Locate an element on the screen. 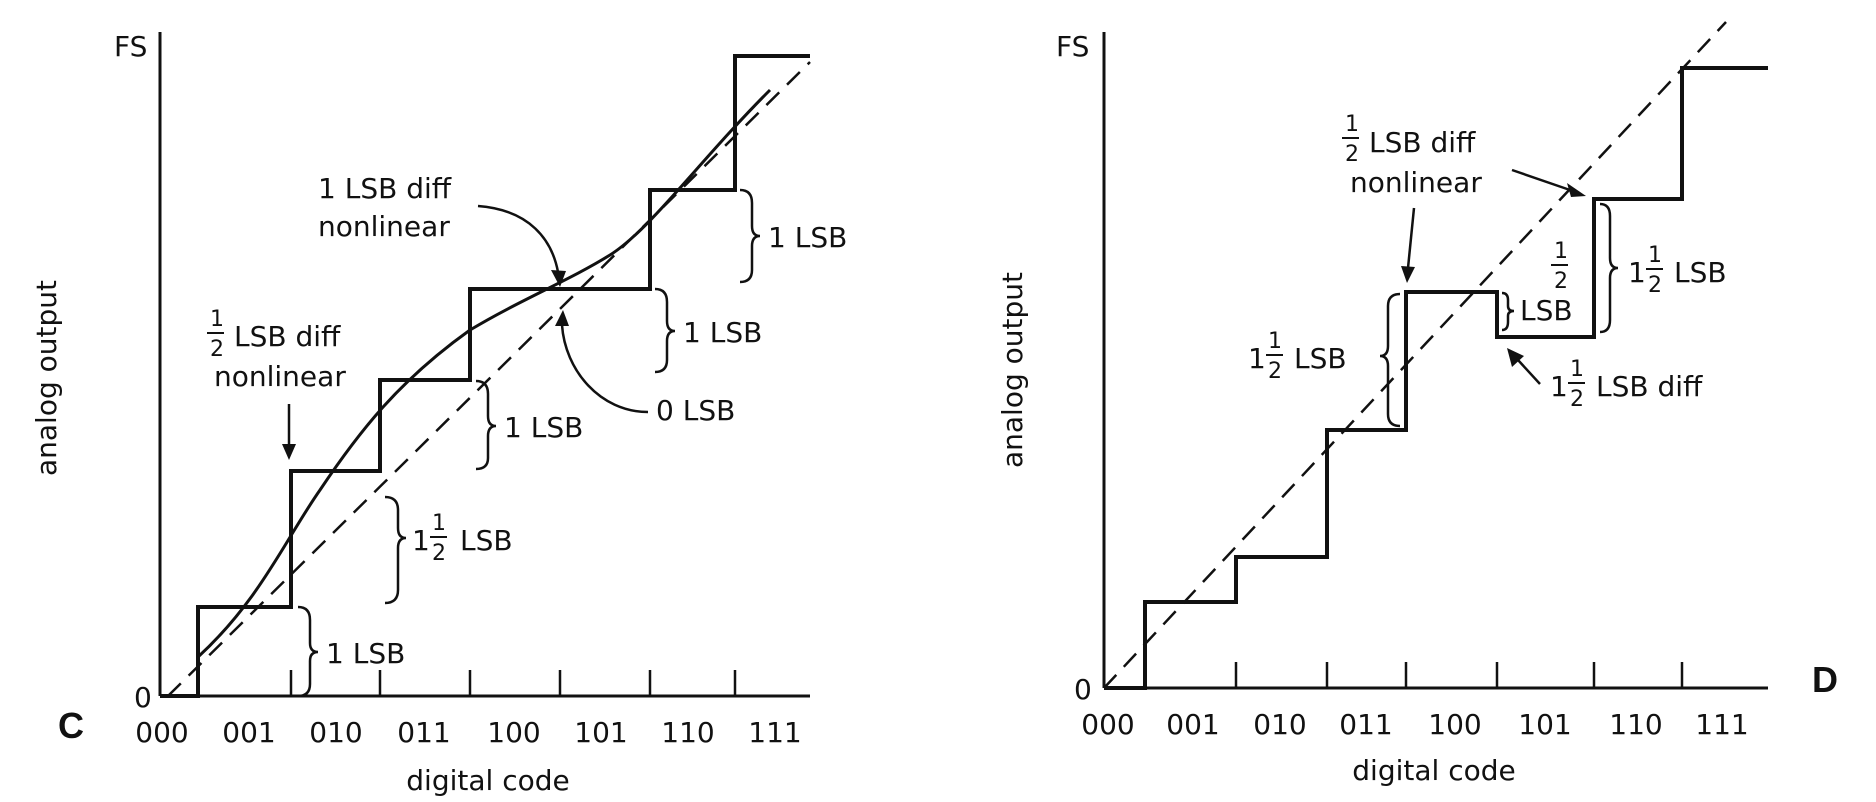 The height and width of the screenshot is (802, 1876). panel-d-x-axis-label: digital code is located at coordinates (1433, 770).